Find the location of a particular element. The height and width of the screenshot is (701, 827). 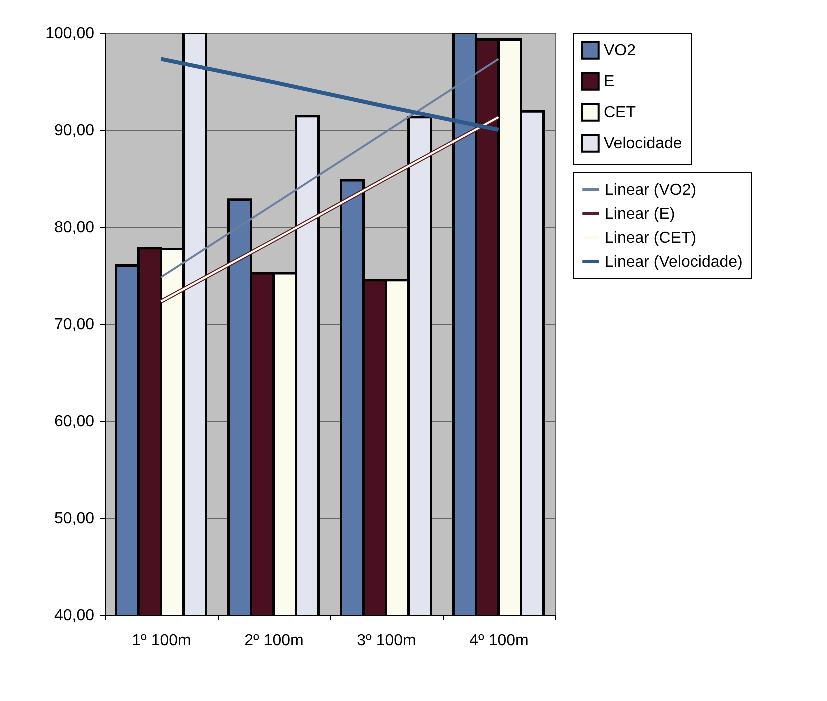

y-tick-label: 90,00 is located at coordinates (74, 131).